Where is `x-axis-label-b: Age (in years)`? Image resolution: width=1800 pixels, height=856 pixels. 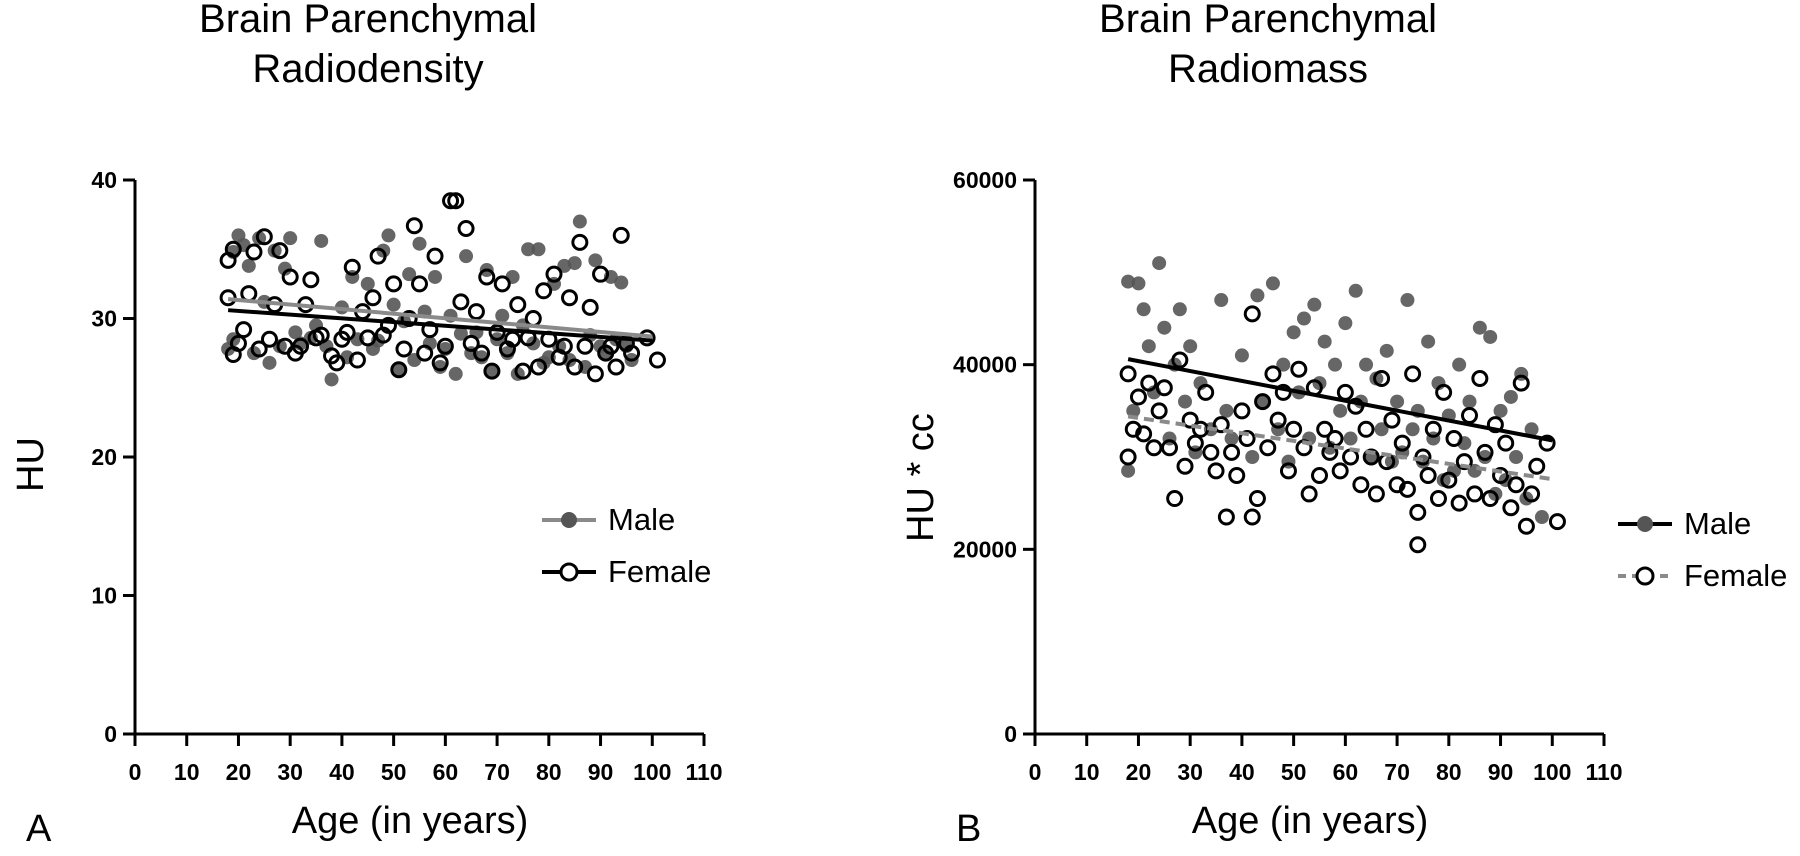
x-axis-label-b: Age (in years) is located at coordinates (1310, 821).